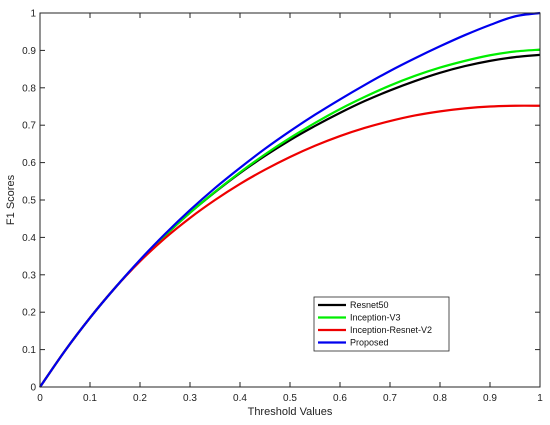 The width and height of the screenshot is (550, 425). What do you see at coordinates (390, 398) in the screenshot?
I see `x-tick-label: 0.7` at bounding box center [390, 398].